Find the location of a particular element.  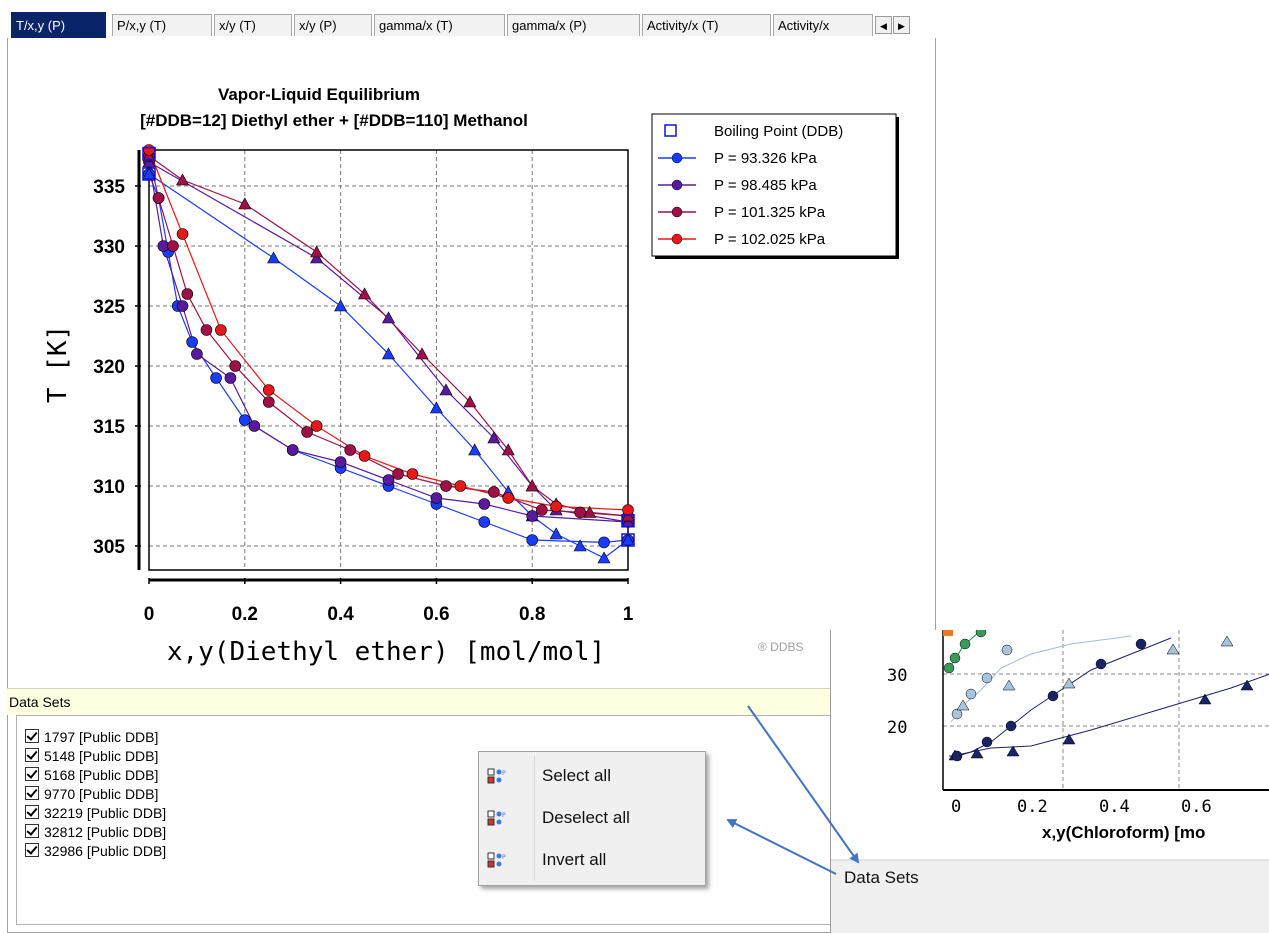

legend-label: Boiling Point (DDB) is located at coordinates (778, 131).